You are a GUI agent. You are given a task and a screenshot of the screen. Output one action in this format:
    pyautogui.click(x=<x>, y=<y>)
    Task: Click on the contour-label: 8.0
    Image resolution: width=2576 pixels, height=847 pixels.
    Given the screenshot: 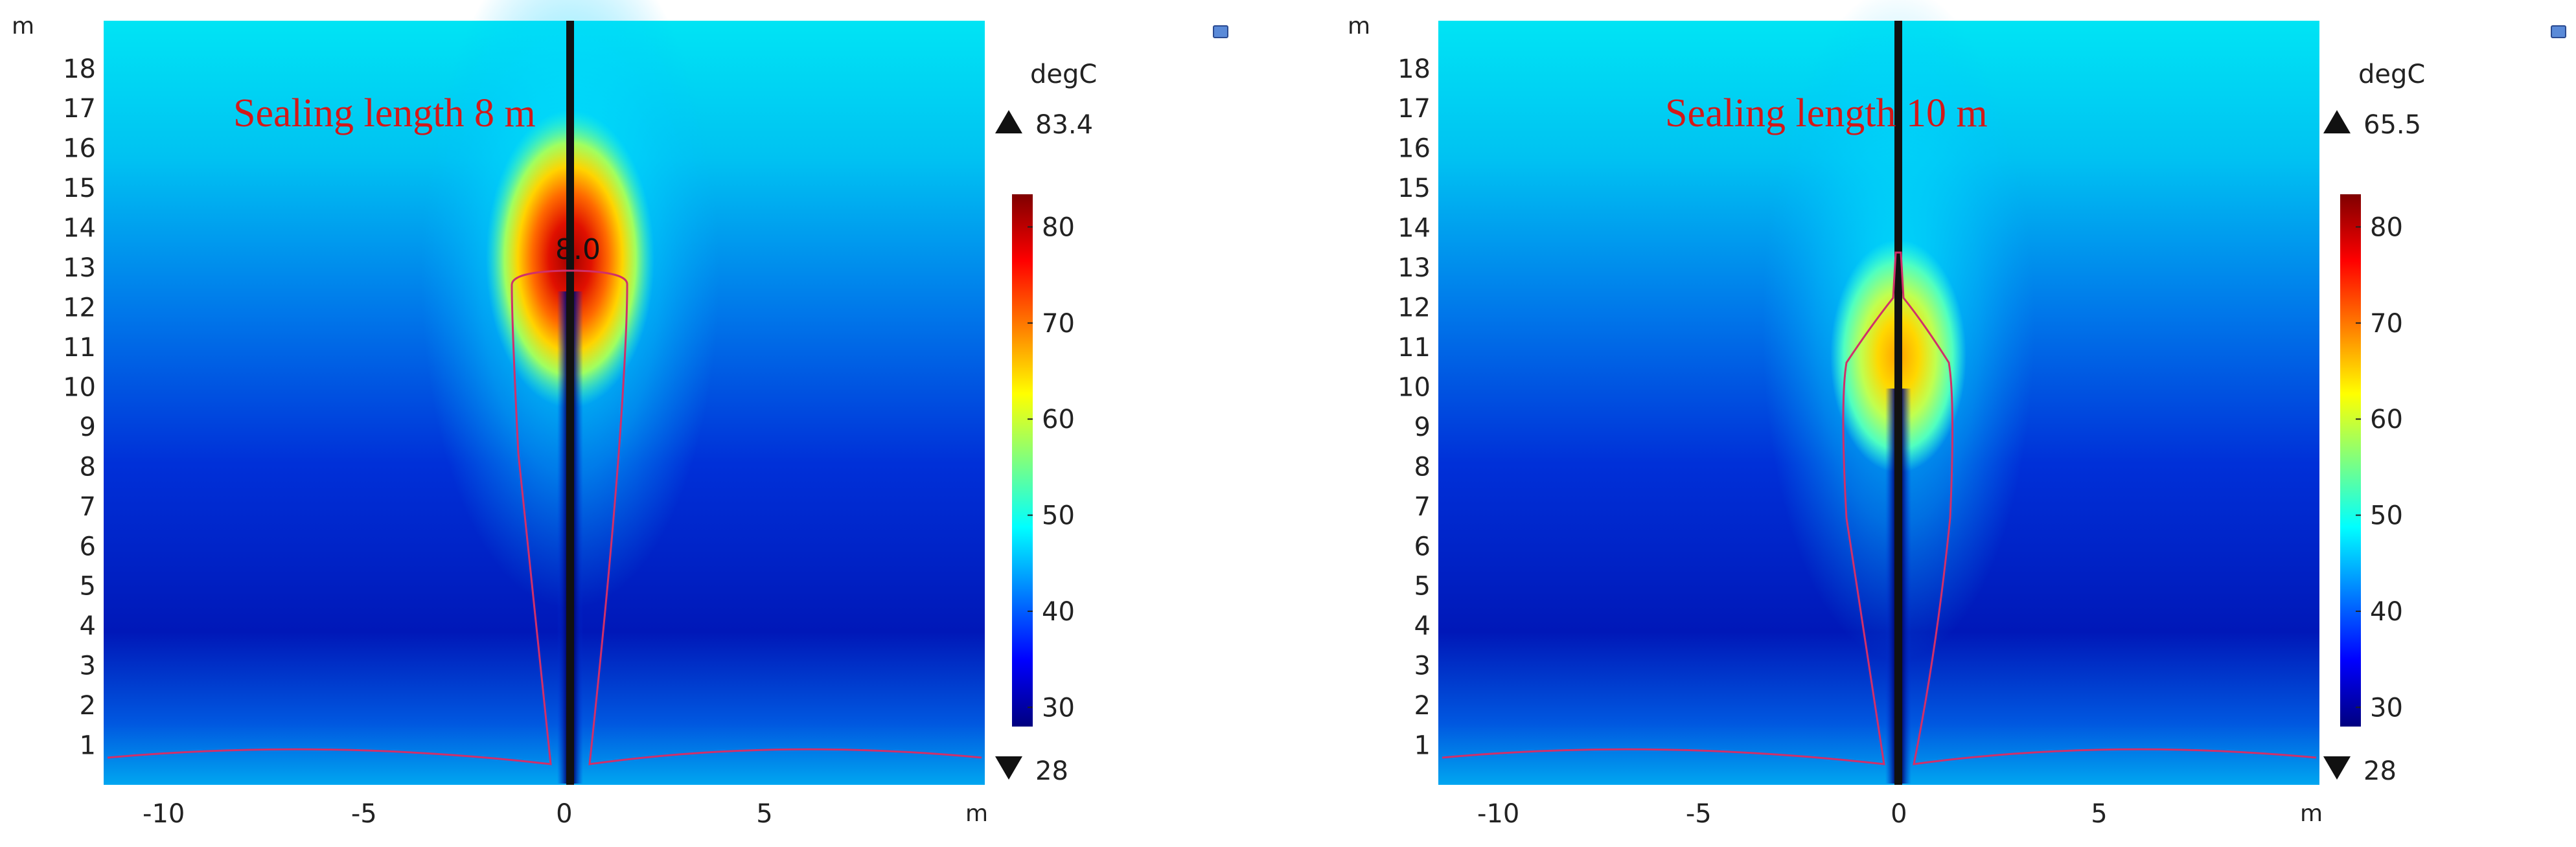 What is the action you would take?
    pyautogui.click(x=578, y=250)
    